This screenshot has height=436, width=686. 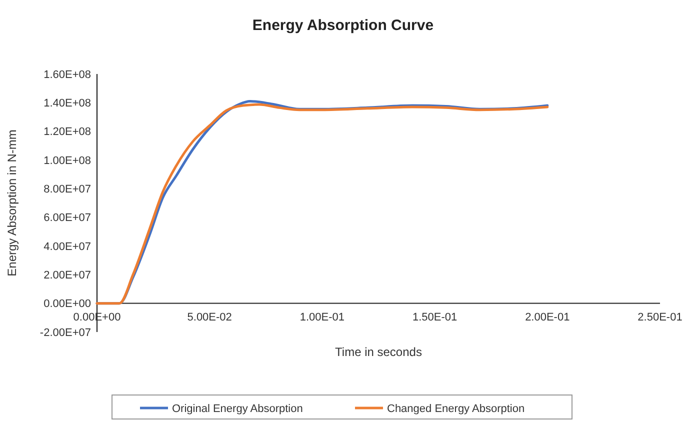 What do you see at coordinates (67, 104) in the screenshot?
I see `y-tick-label: 1.40E+08` at bounding box center [67, 104].